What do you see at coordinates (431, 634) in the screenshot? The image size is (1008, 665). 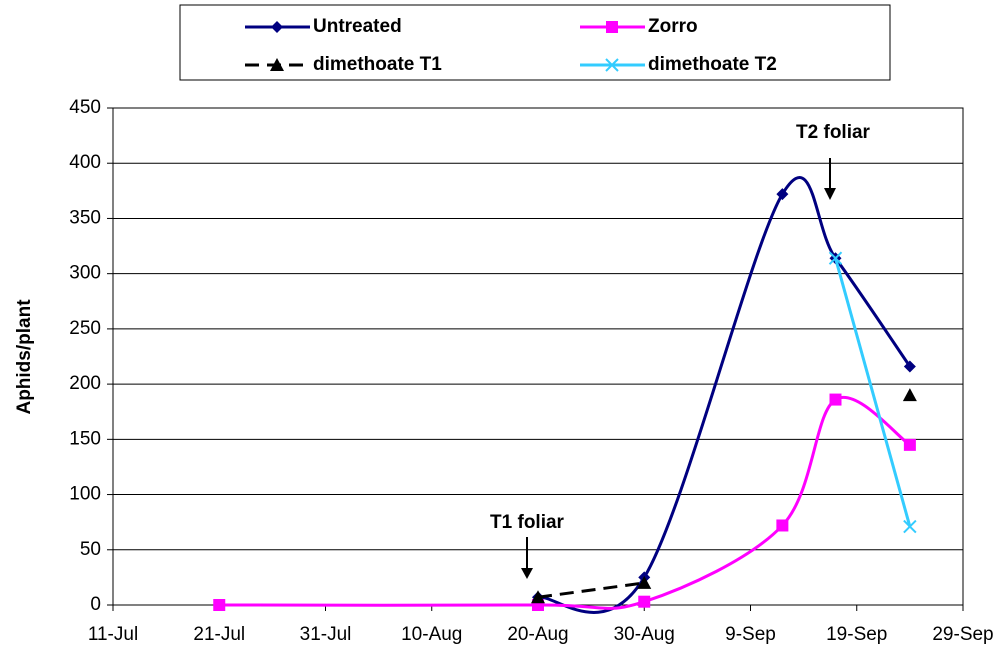 I see `x-tick-label: 10-Aug` at bounding box center [431, 634].